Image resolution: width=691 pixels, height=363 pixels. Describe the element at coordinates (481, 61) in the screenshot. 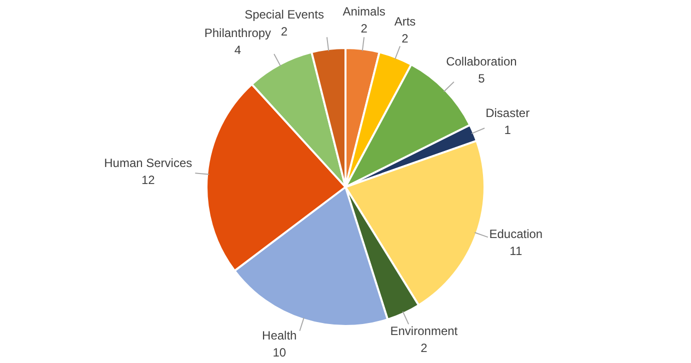

I see `slice-label: Collaboration` at that location.